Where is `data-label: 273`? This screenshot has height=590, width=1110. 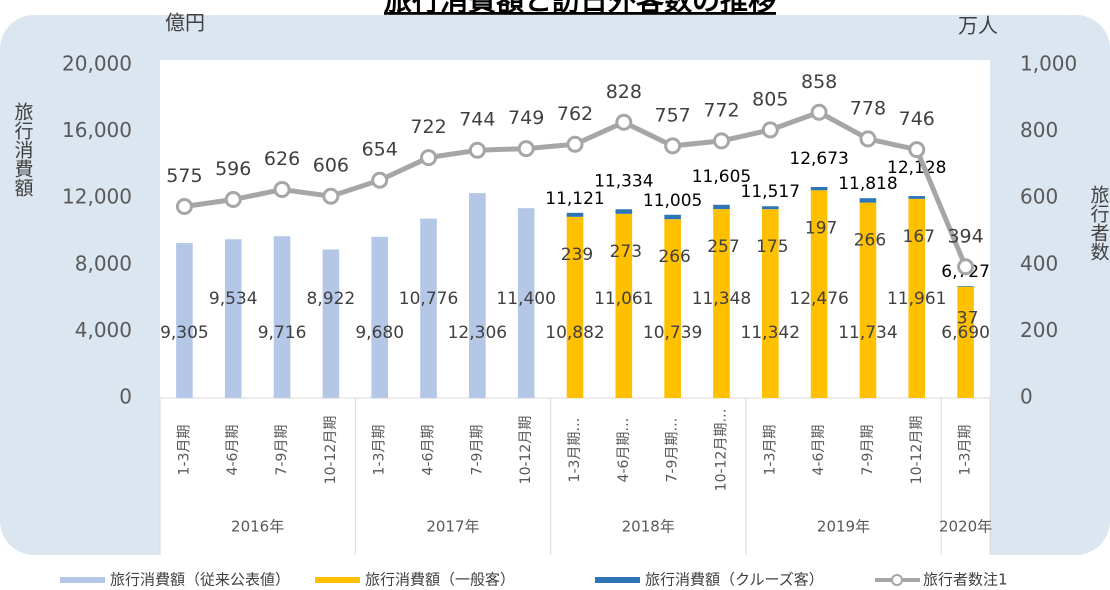 data-label: 273 is located at coordinates (626, 252).